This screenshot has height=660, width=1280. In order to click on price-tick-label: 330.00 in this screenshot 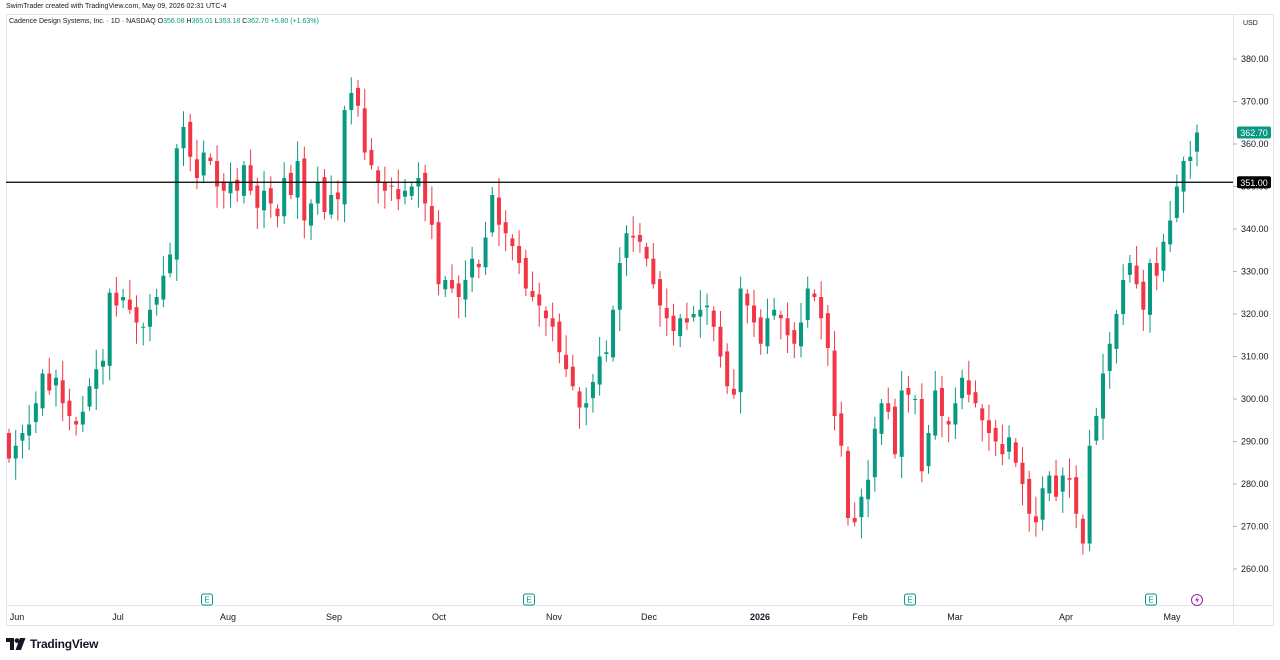, I will do `click(1255, 272)`.